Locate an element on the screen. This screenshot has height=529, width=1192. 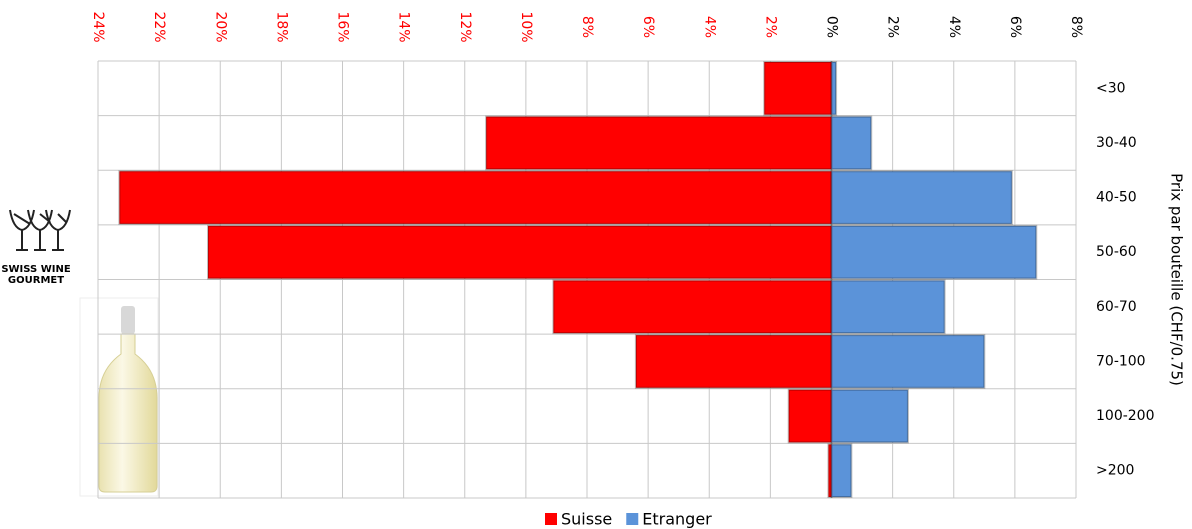
y-tick-label: <30 is located at coordinates (1111, 88).